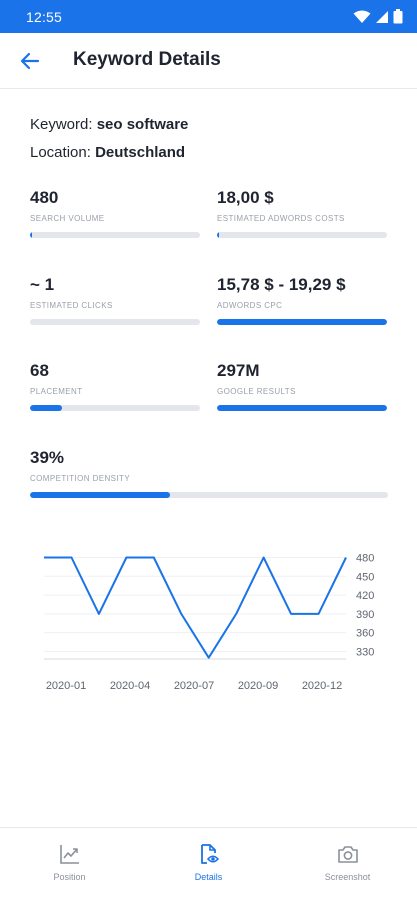 This screenshot has width=417, height=901. What do you see at coordinates (115, 213) in the screenshot?
I see `metric-search-volume: 480 SEARCH VOLUME` at bounding box center [115, 213].